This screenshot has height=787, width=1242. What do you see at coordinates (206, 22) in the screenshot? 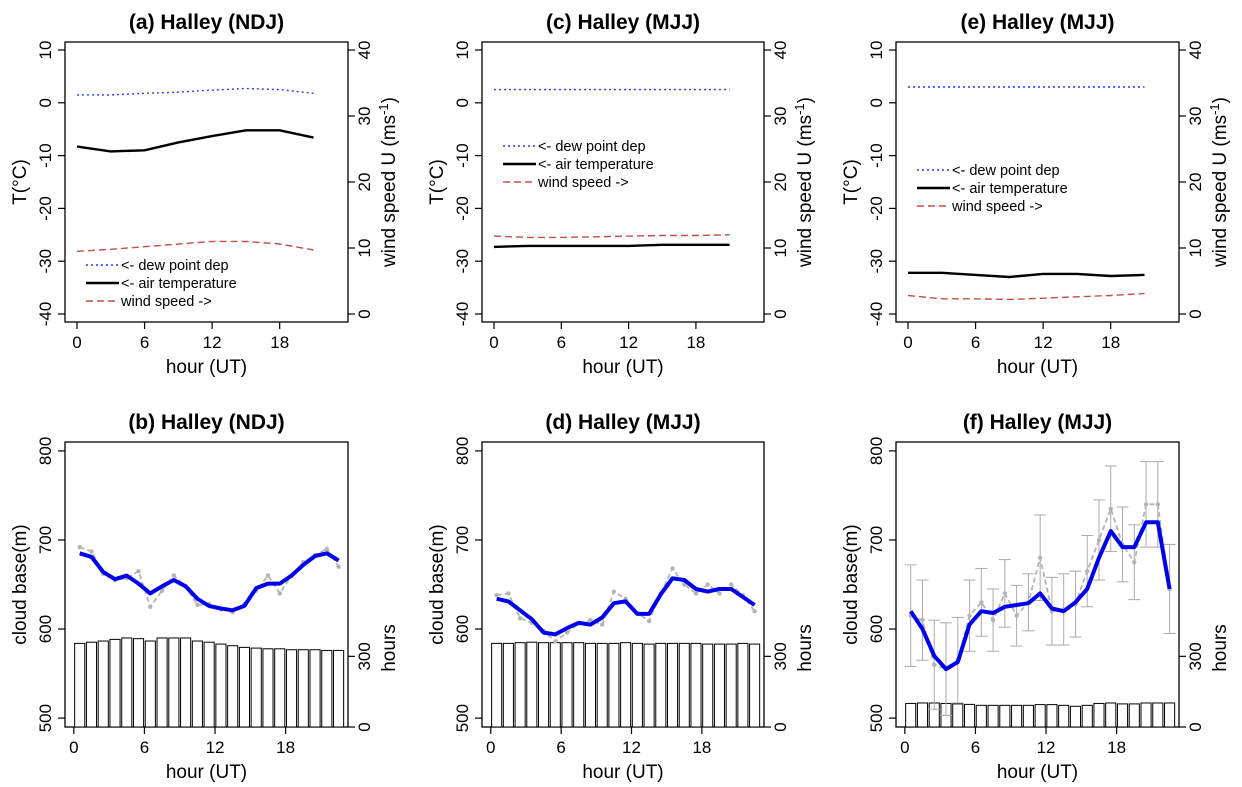
I see `panel-title: (a) Halley (NDJ)` at bounding box center [206, 22].